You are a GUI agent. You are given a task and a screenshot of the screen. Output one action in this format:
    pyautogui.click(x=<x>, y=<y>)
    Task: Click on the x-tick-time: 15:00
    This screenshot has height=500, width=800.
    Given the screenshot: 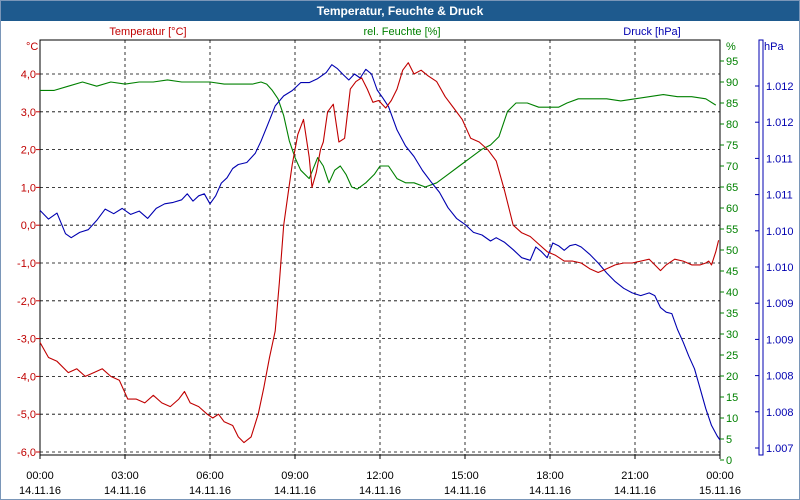 What is the action you would take?
    pyautogui.click(x=465, y=476)
    